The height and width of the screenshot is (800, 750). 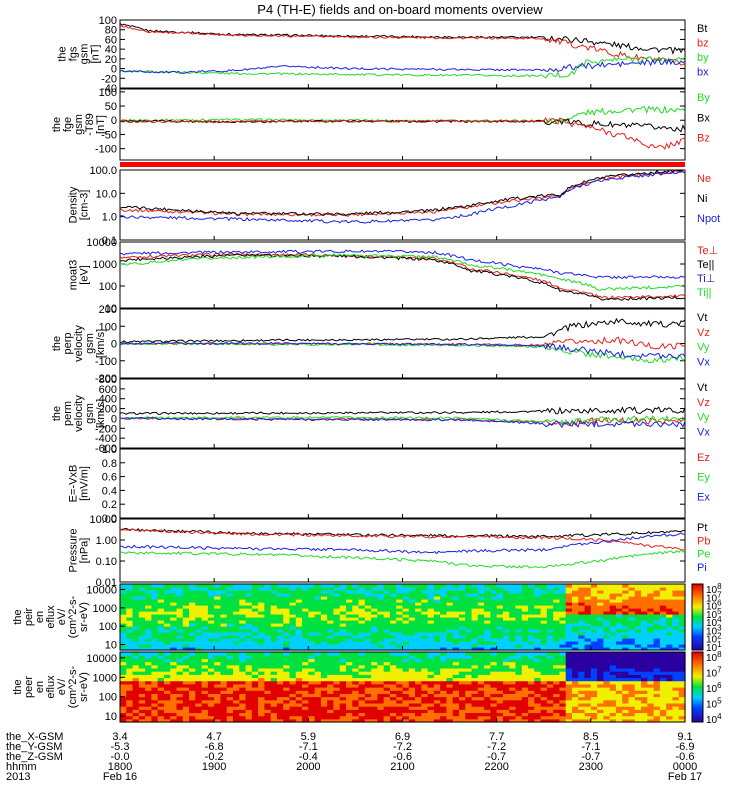 What do you see at coordinates (706, 279) in the screenshot?
I see `legend-Ti: Ti⊥` at bounding box center [706, 279].